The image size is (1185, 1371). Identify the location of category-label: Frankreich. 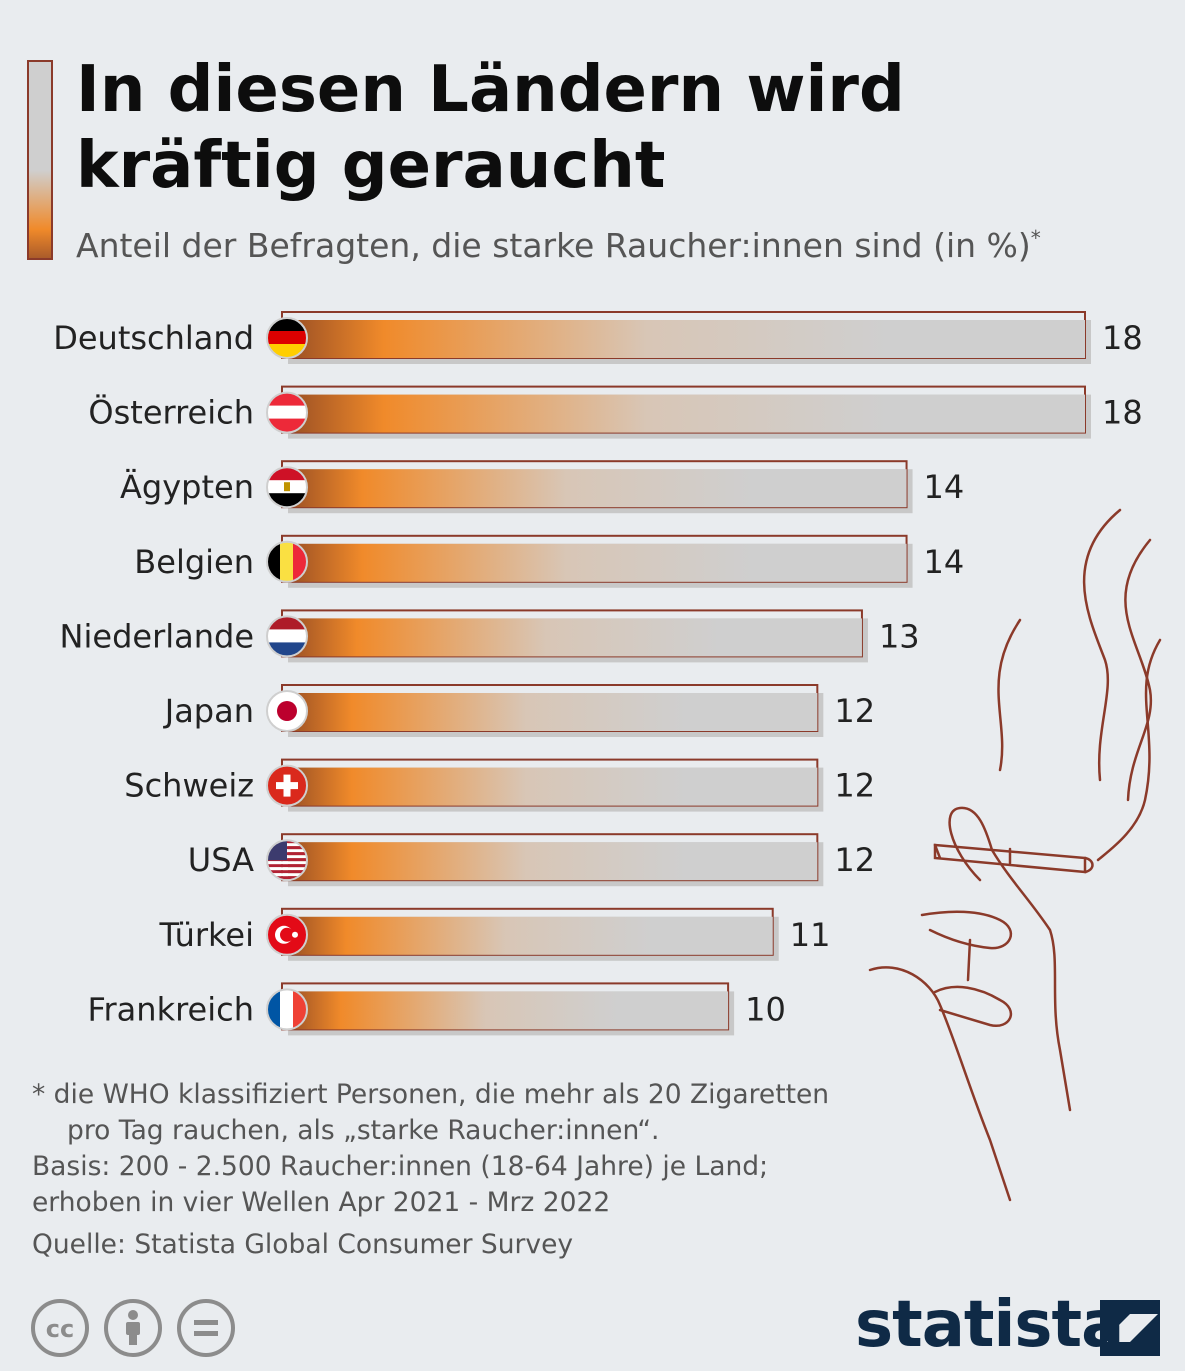
(170, 1009).